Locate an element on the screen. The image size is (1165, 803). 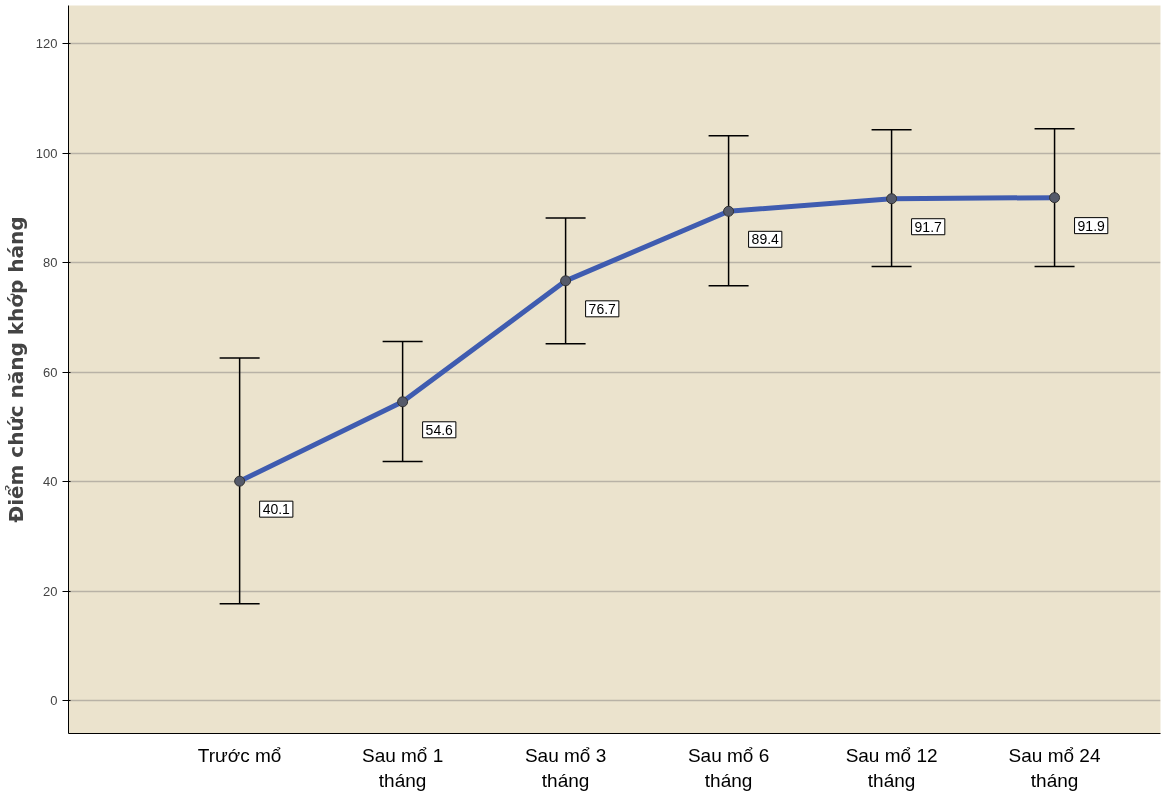
y-tick-label: 60 is located at coordinates (50, 372).